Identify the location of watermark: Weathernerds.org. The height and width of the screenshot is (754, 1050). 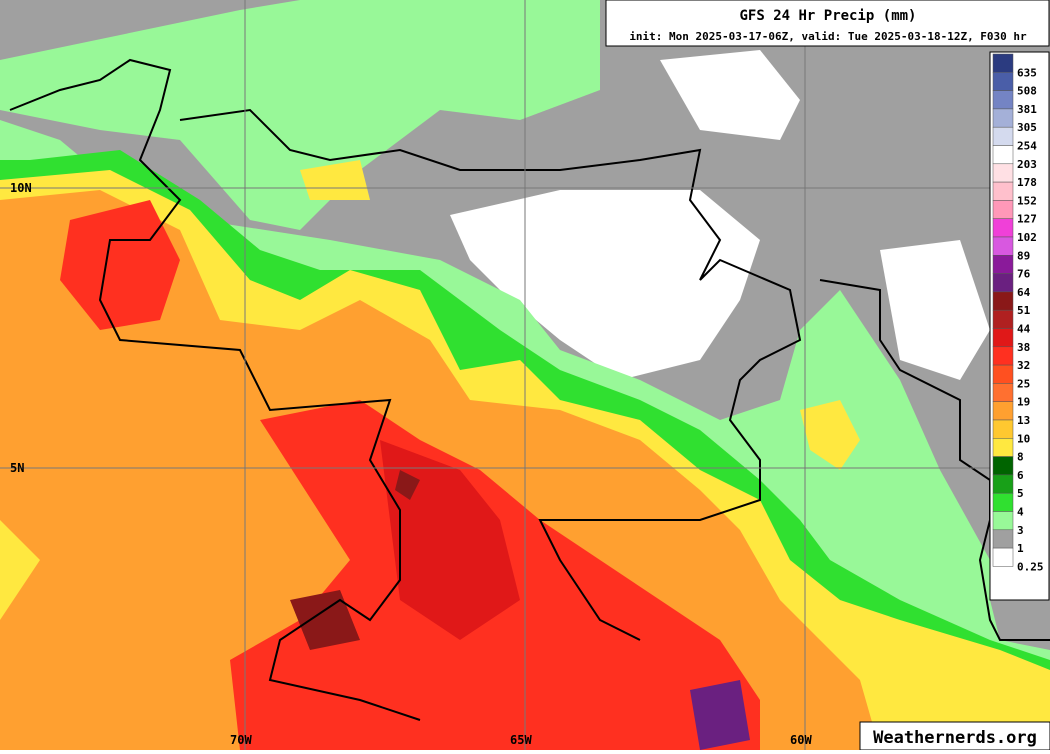
(955, 738).